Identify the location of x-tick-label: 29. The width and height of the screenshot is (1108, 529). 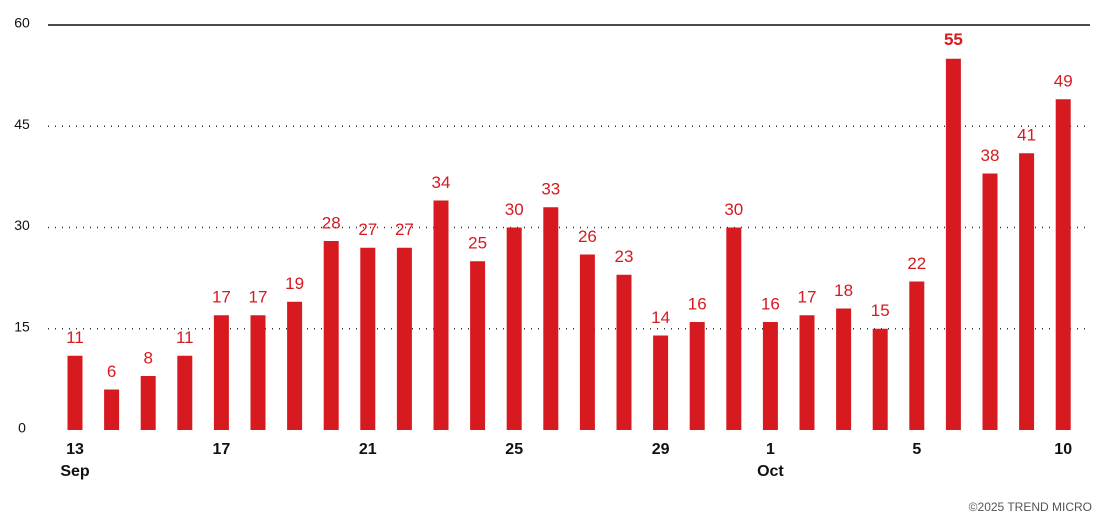
(661, 449).